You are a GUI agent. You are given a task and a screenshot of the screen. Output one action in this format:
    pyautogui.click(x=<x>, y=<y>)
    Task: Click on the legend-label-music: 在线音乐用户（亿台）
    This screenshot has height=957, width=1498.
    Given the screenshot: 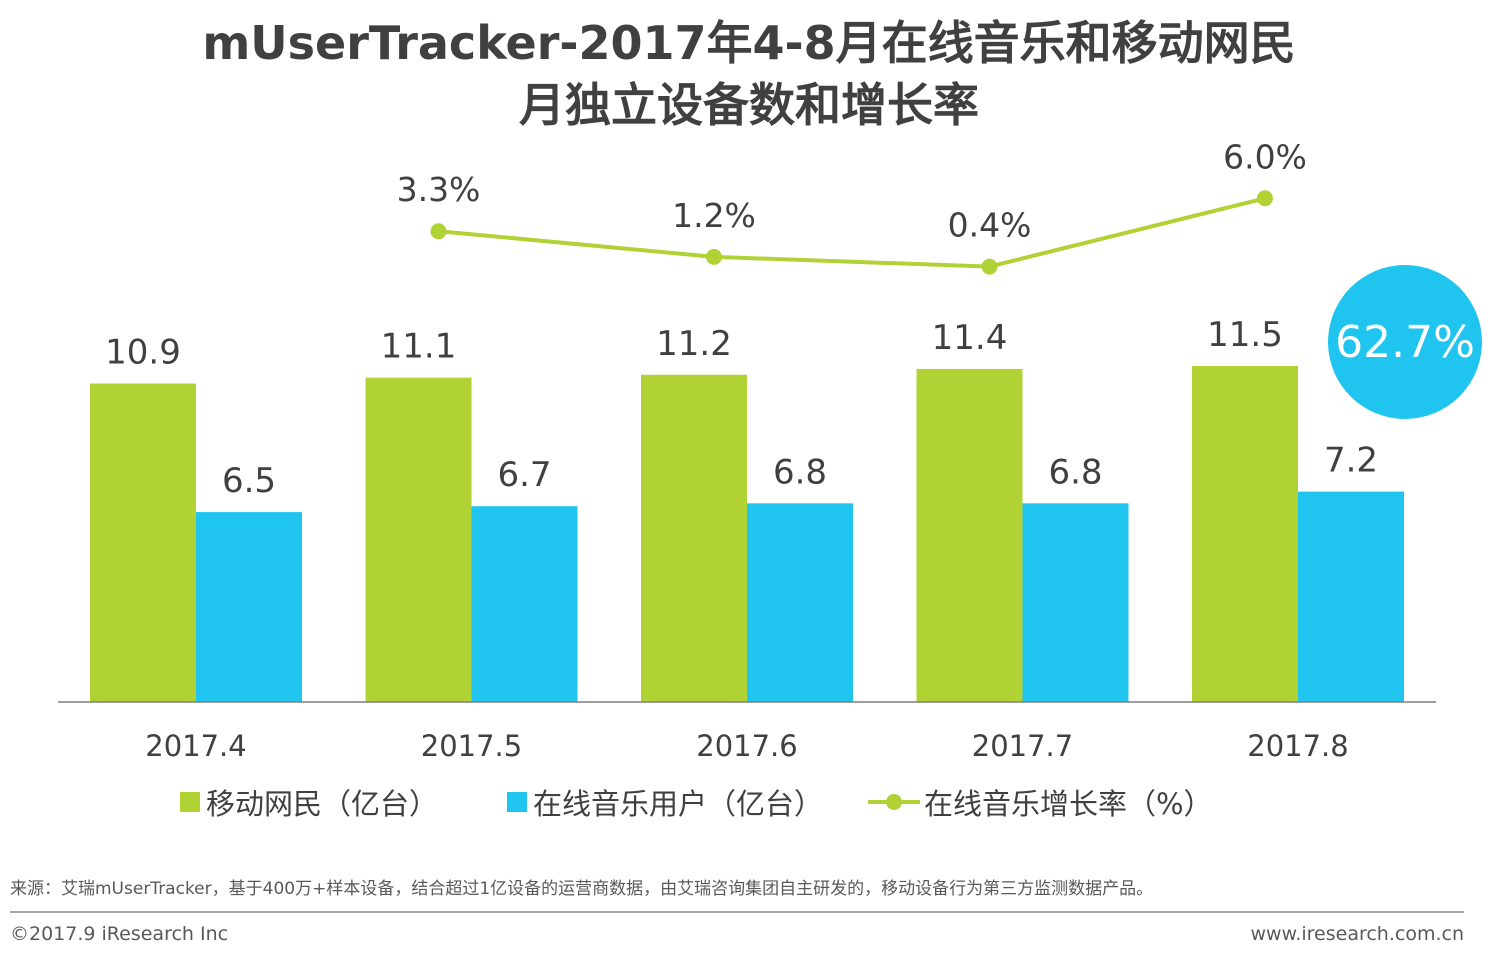 What is the action you would take?
    pyautogui.click(x=678, y=804)
    